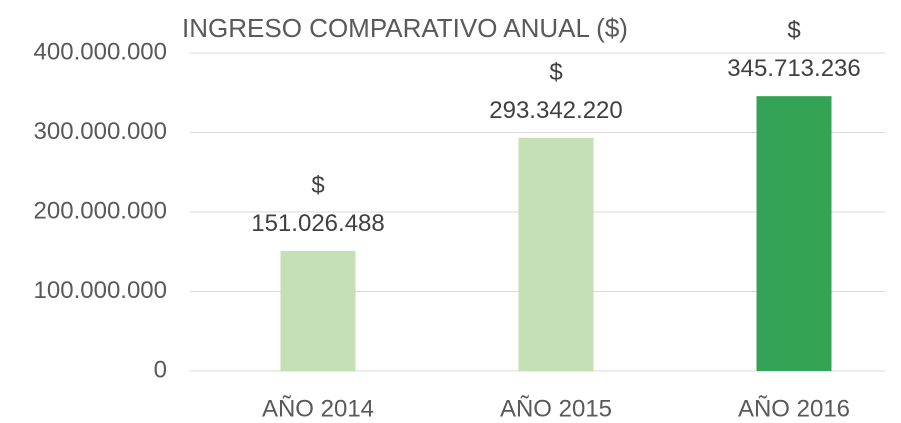  Describe the element at coordinates (100, 131) in the screenshot. I see `y-tick-label: 300.000.000` at that location.